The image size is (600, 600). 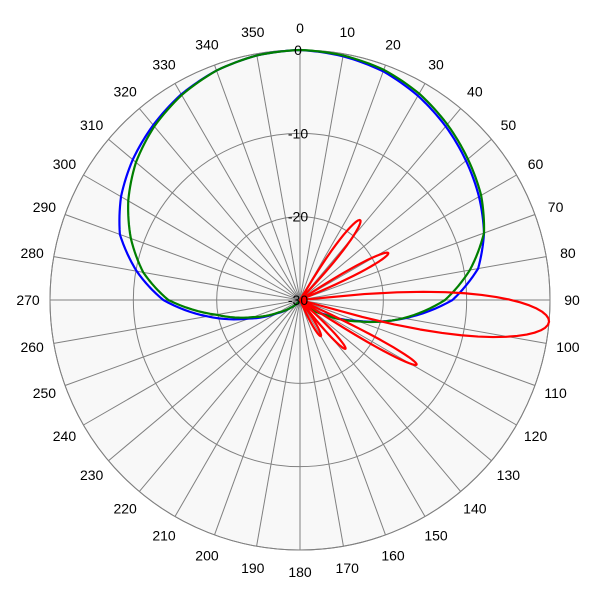 I want to click on angle-tick-label: 200, so click(x=207, y=556).